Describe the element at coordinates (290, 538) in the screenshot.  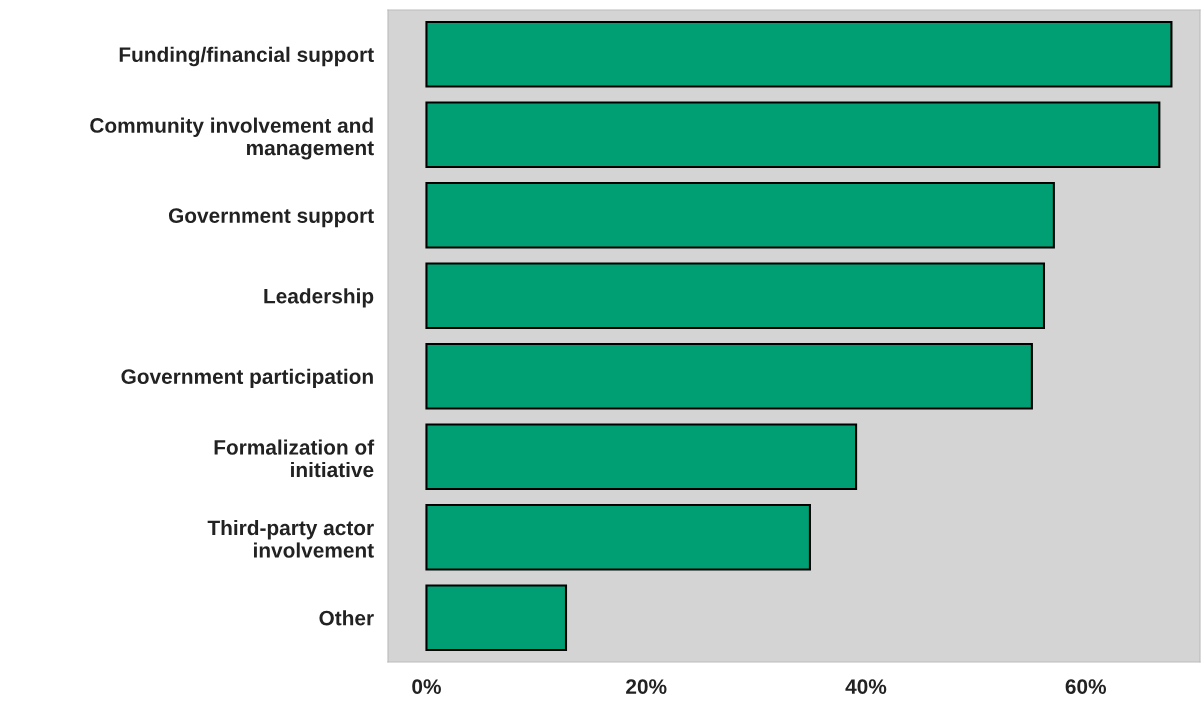
I see `y-tick-label: Third-party actor involvement` at that location.